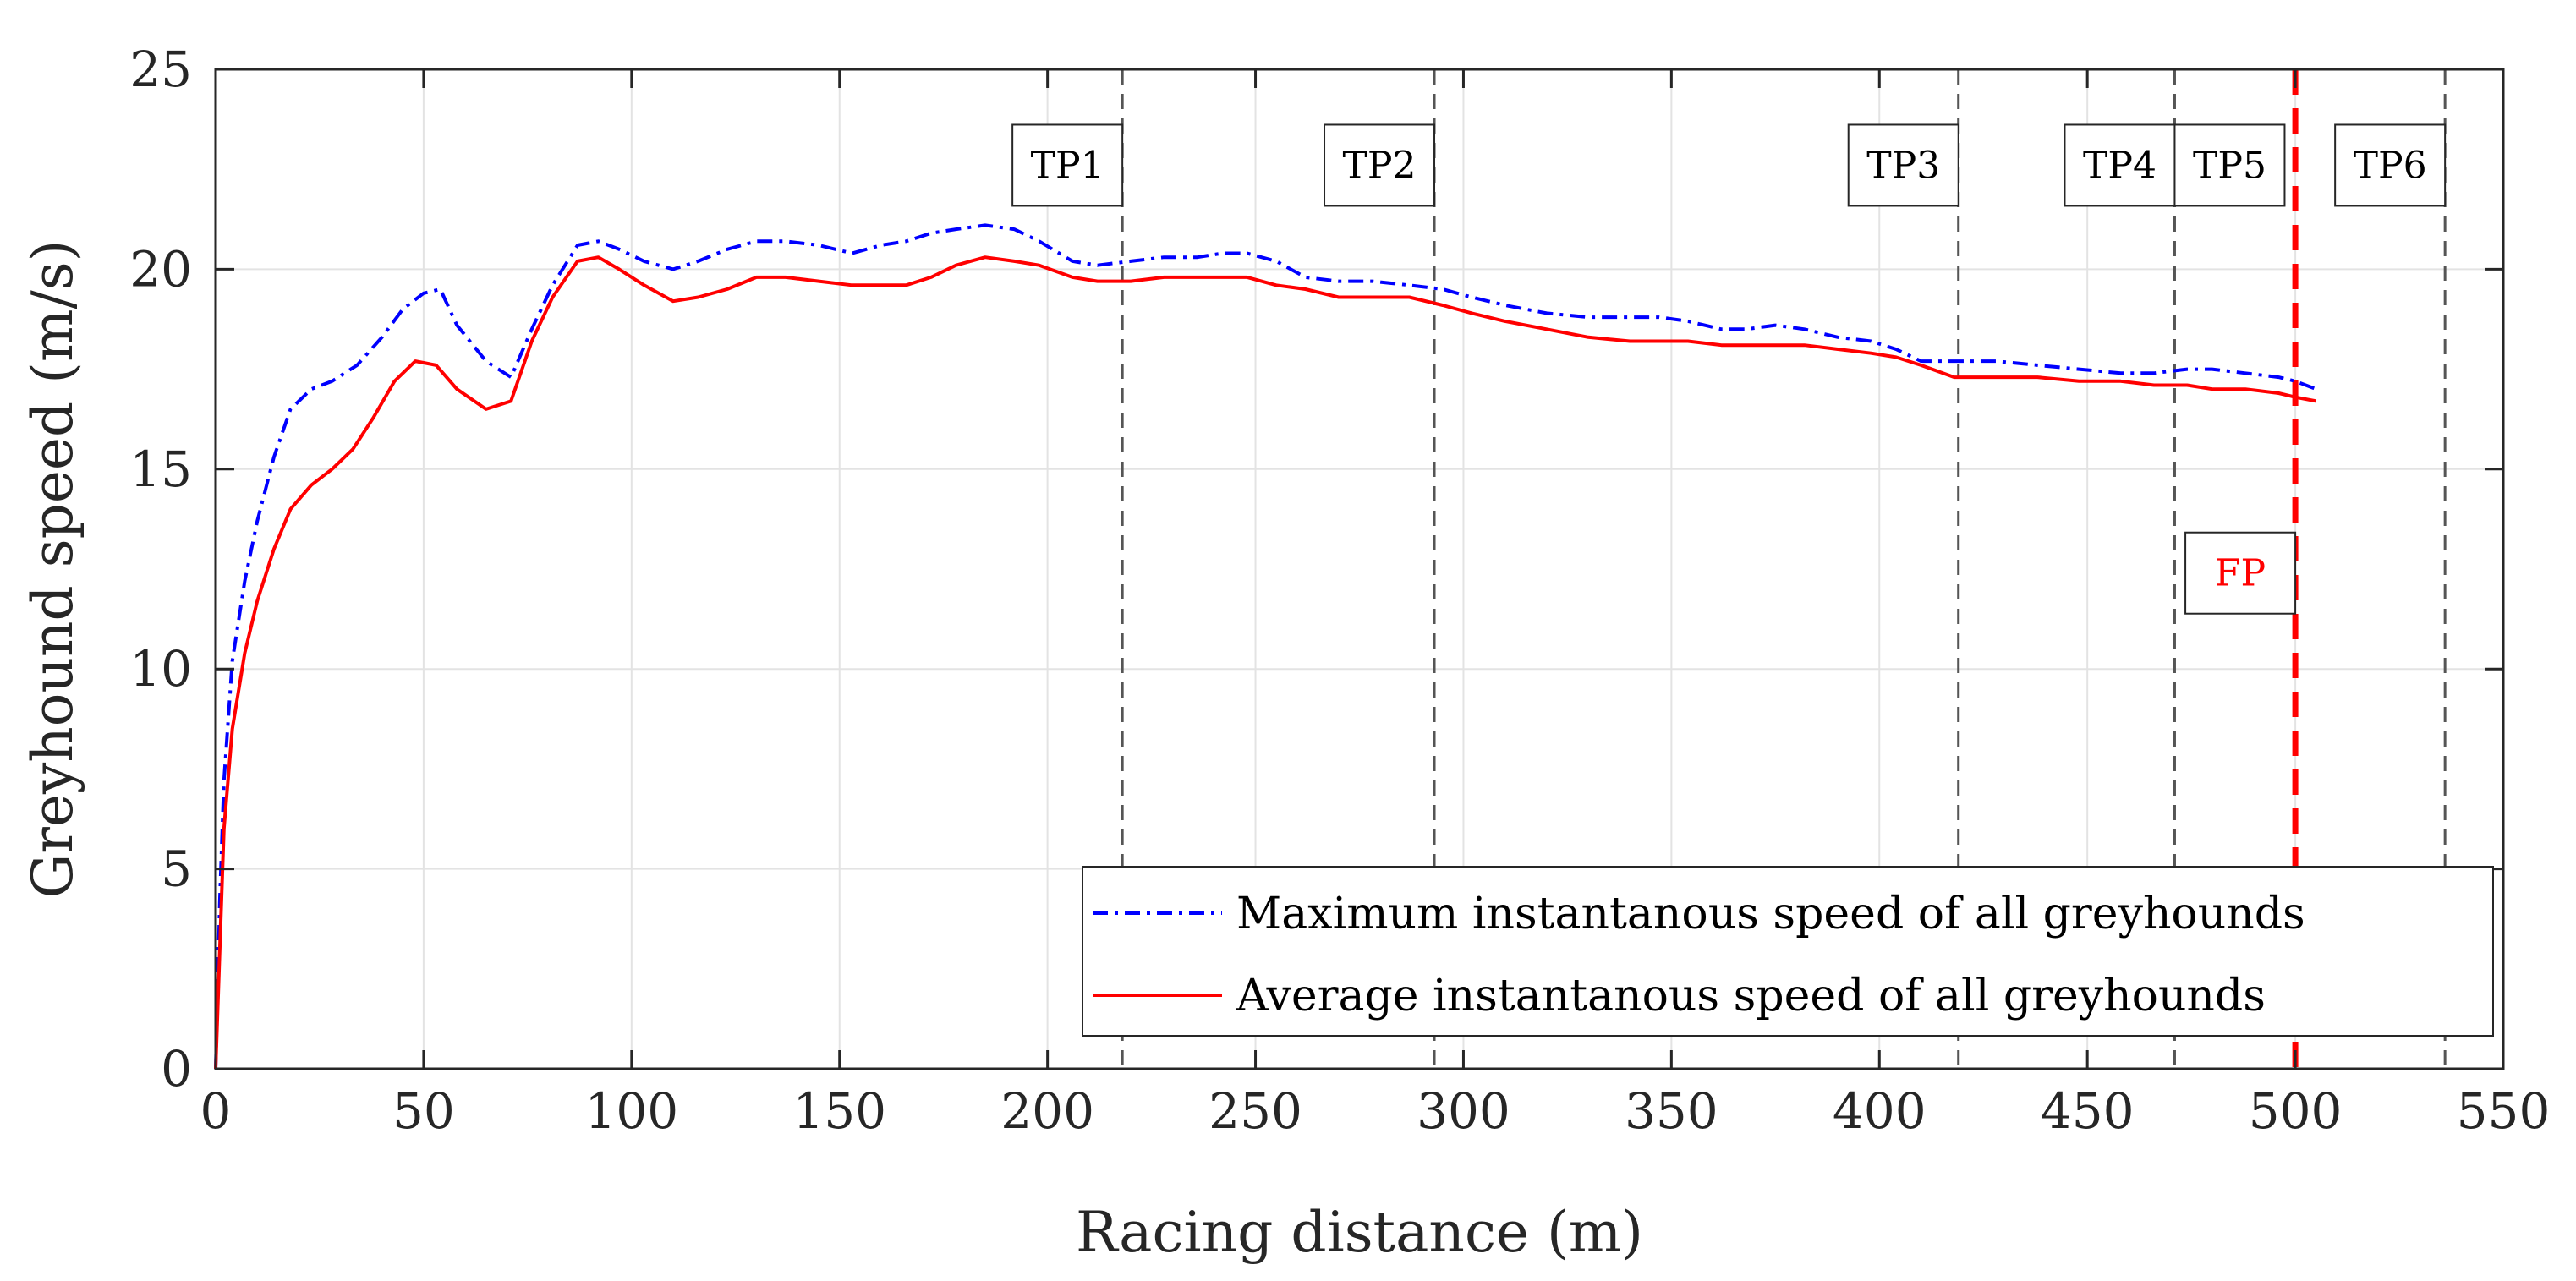 The width and height of the screenshot is (2576, 1281). I want to click on marker-box-fp, so click(2240, 573).